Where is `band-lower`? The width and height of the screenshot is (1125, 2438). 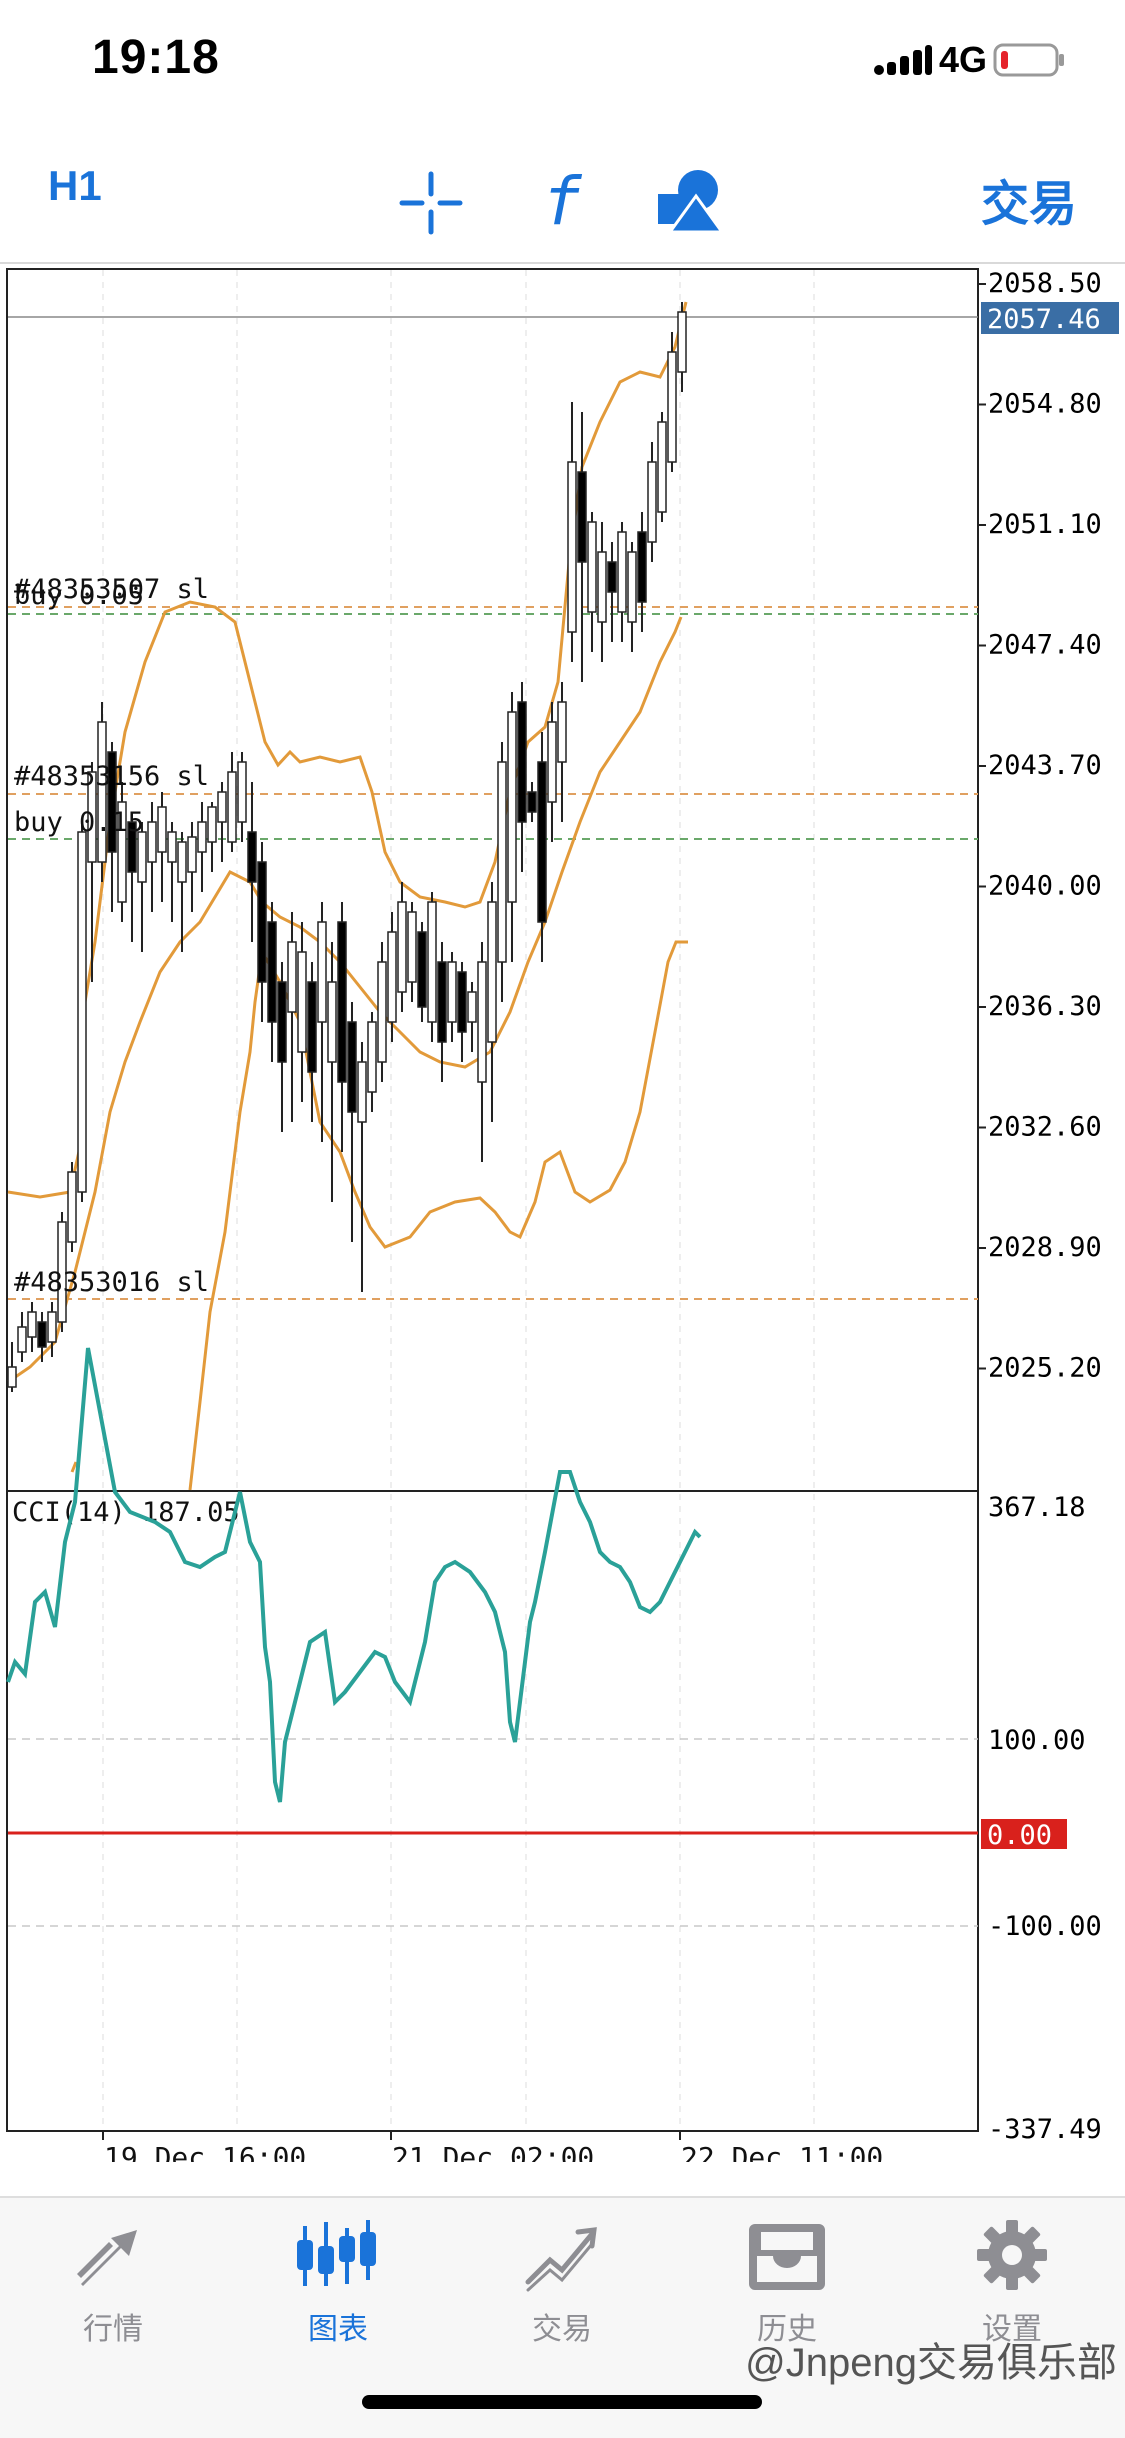 band-lower is located at coordinates (379, 1215).